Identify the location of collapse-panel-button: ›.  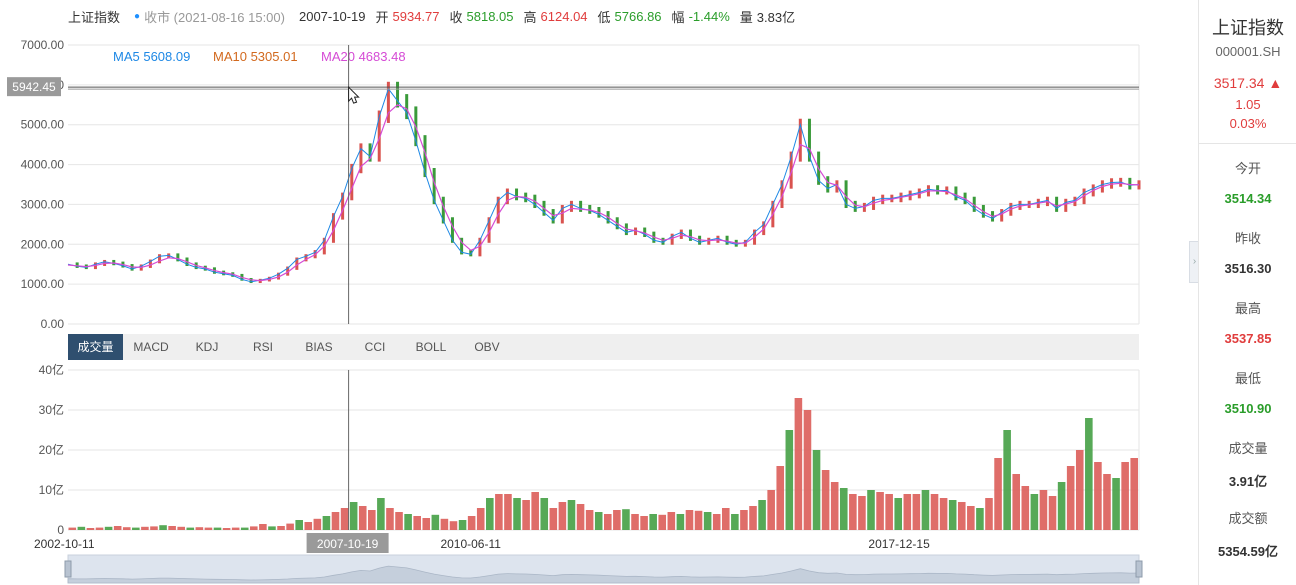
(1194, 262).